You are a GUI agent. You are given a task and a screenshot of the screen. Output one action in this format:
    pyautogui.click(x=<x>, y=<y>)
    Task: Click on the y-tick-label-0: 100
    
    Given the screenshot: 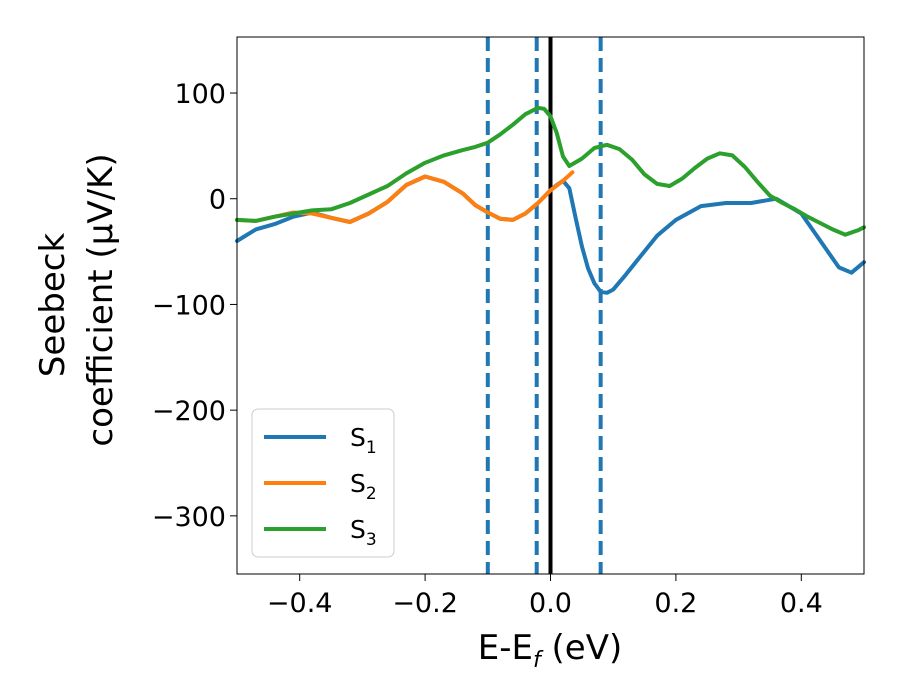 What is the action you would take?
    pyautogui.click(x=200, y=94)
    